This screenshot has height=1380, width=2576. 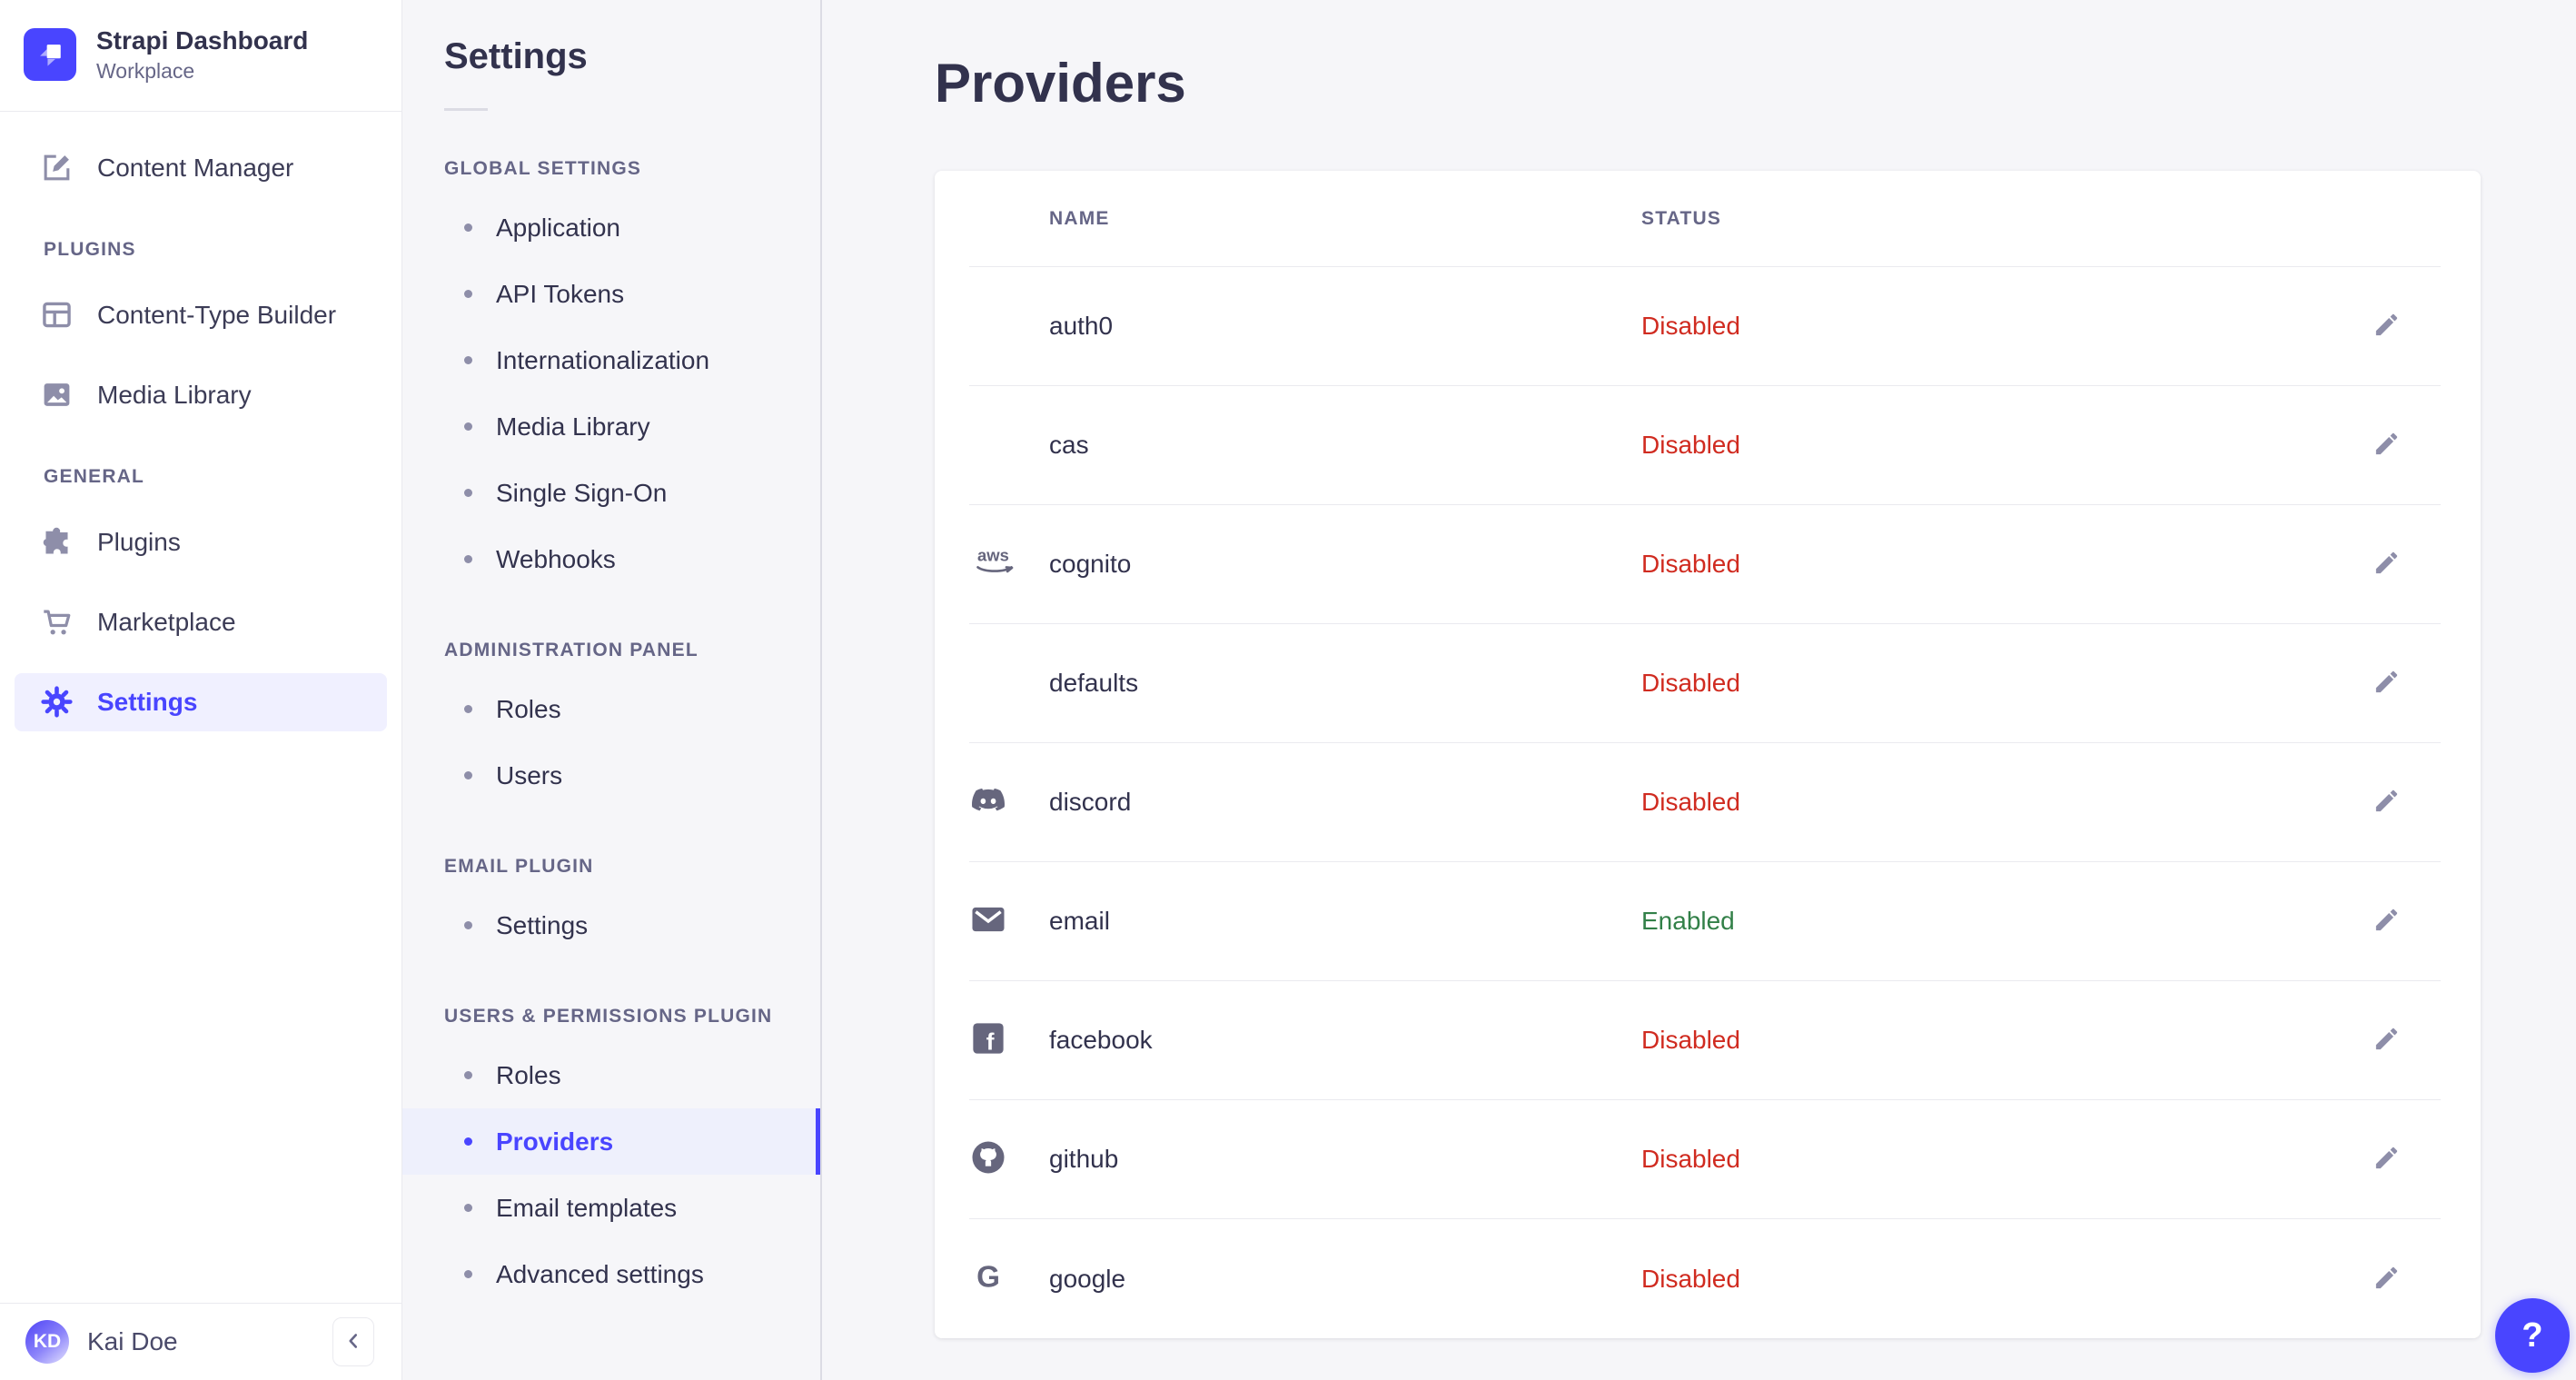 What do you see at coordinates (201, 395) in the screenshot?
I see `sidebar-item-media-library: Media Library` at bounding box center [201, 395].